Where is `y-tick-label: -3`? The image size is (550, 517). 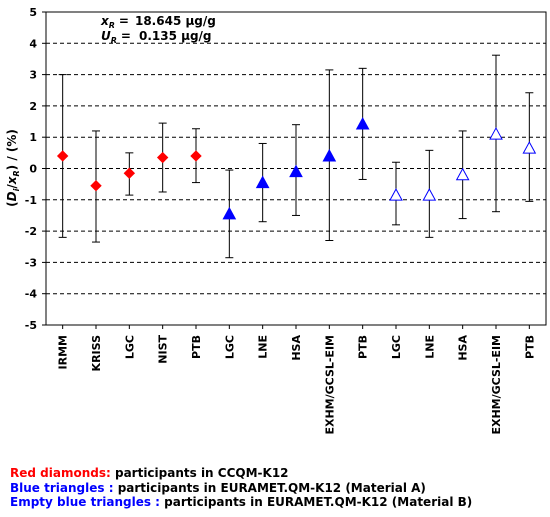 y-tick-label: -3 is located at coordinates (31, 262).